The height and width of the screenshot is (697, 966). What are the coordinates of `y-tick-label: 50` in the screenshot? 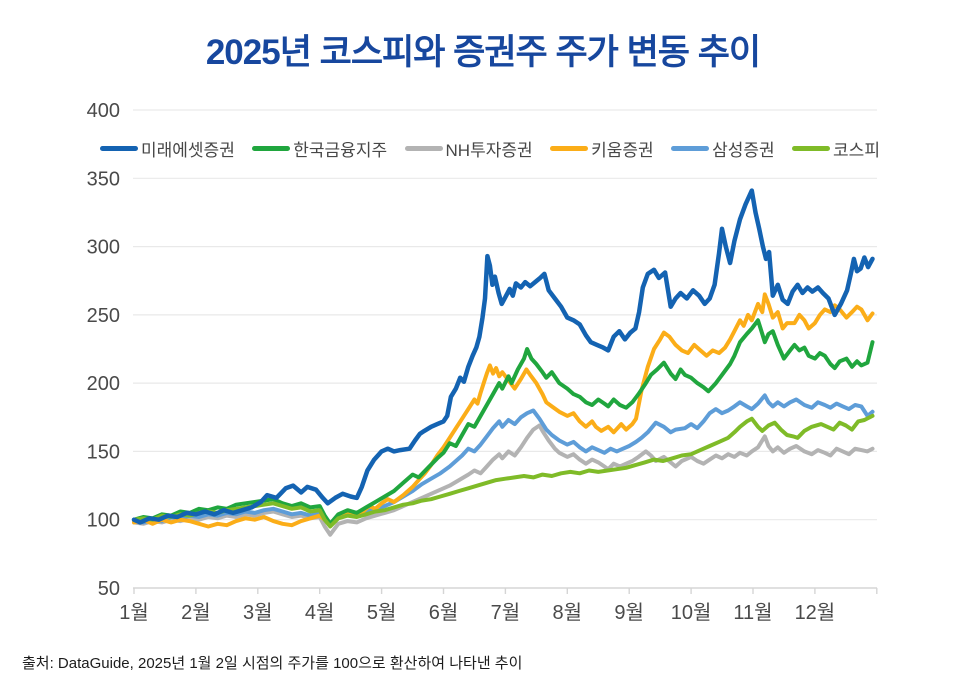 It's located at (109, 589).